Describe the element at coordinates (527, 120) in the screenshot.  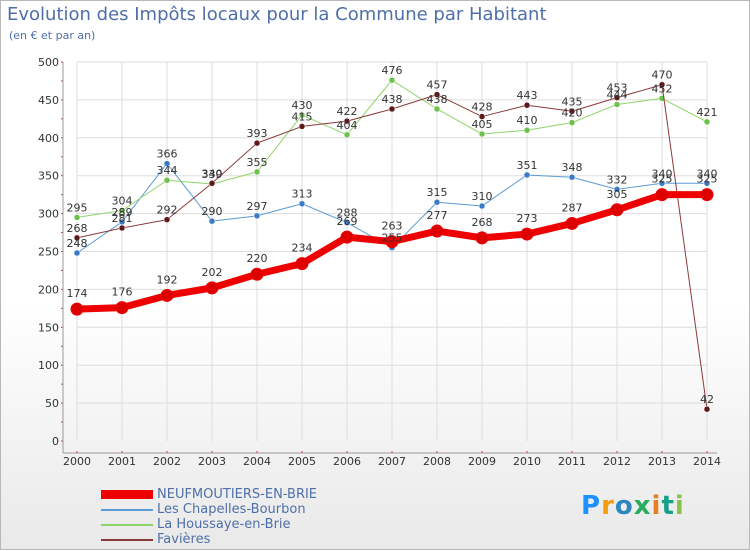
I see `data-label: 410` at that location.